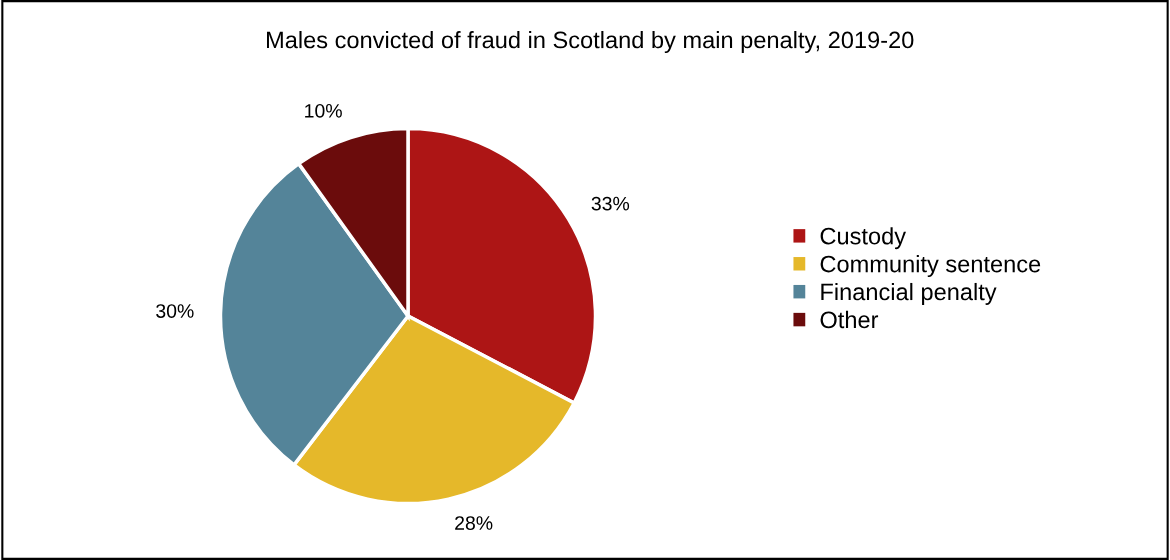 Image resolution: width=1170 pixels, height=560 pixels. Describe the element at coordinates (323, 110) in the screenshot. I see `data-label: 10%` at that location.